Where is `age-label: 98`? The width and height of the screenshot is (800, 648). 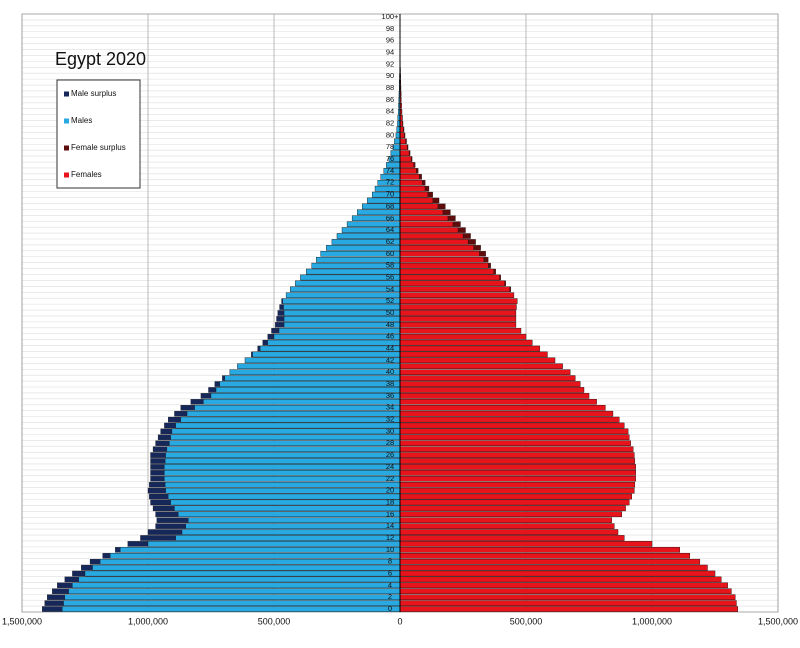
age-label: 98 is located at coordinates (390, 28).